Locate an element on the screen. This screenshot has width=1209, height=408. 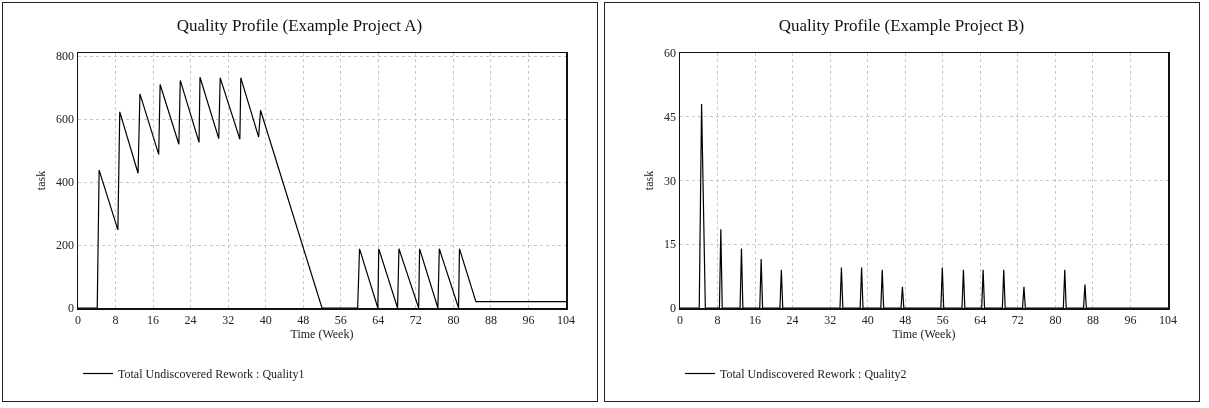
chart-title: Quality Profile (Example Project B) is located at coordinates (901, 25).